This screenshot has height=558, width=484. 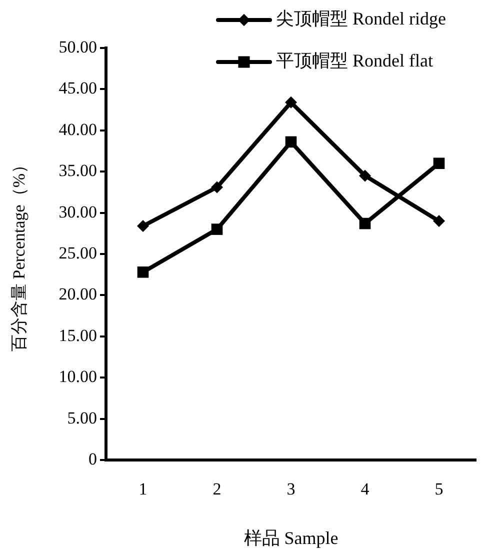 I want to click on y-tick-label: 10.00, so click(x=77, y=376).